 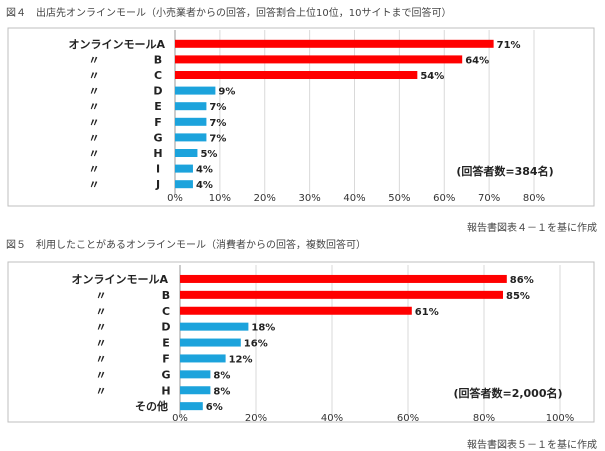 I want to click on data-label: 6%, so click(x=214, y=407).